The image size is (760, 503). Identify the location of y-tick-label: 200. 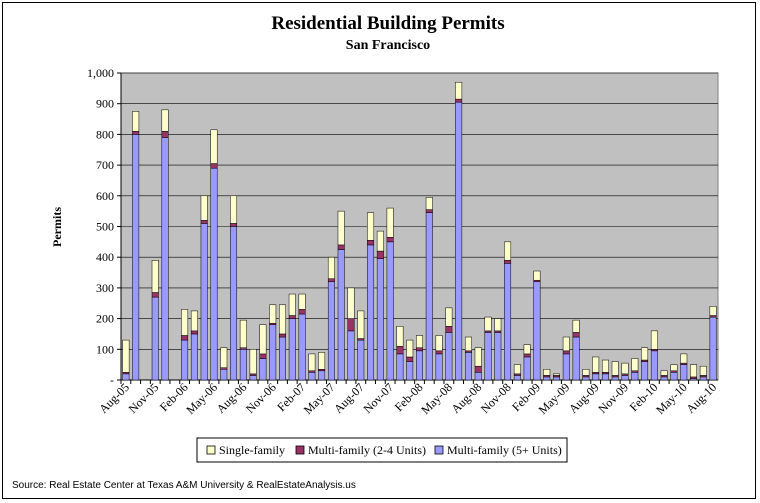
(105, 319).